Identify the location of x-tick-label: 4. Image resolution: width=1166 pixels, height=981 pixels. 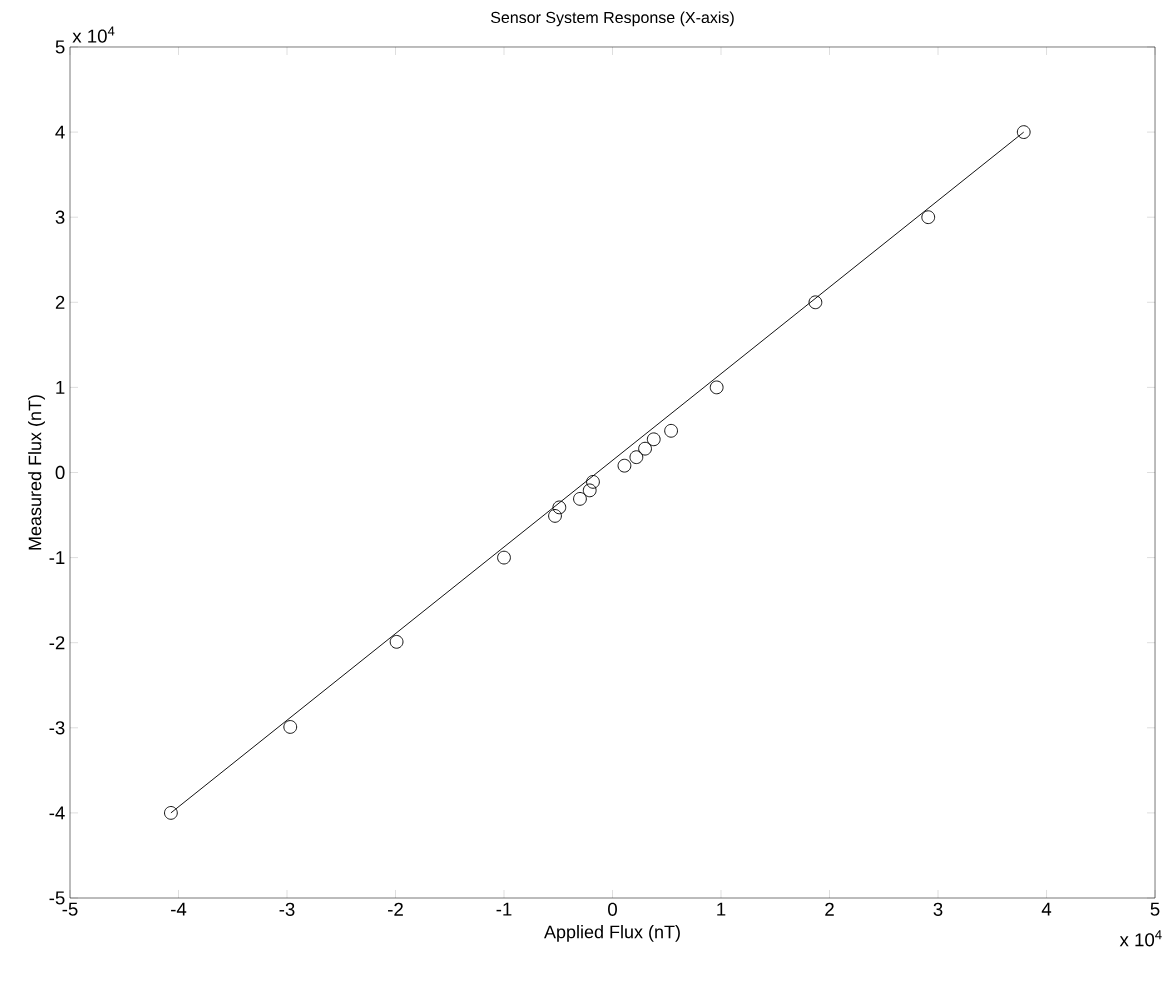
(1046, 909).